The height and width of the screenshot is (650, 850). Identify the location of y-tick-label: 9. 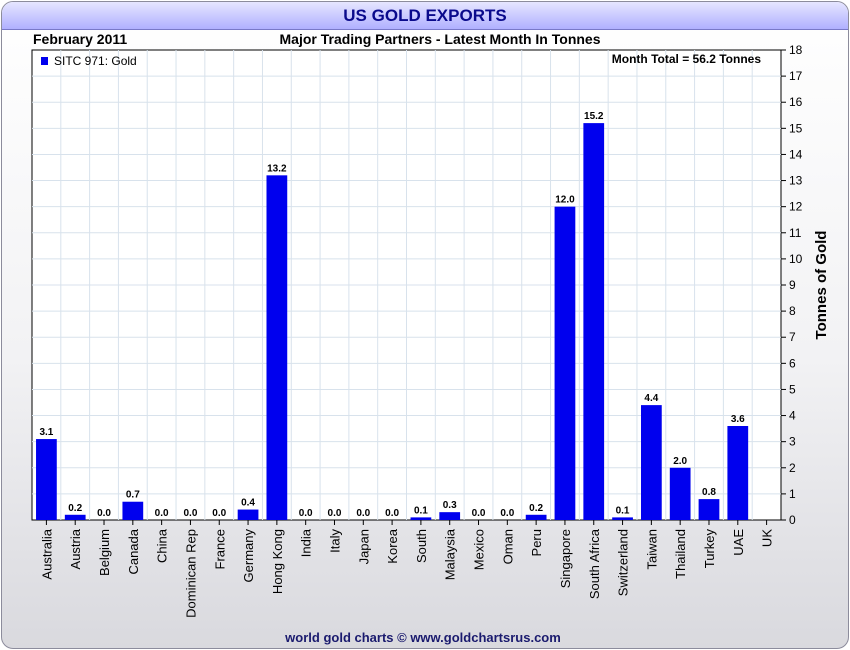
(792, 285).